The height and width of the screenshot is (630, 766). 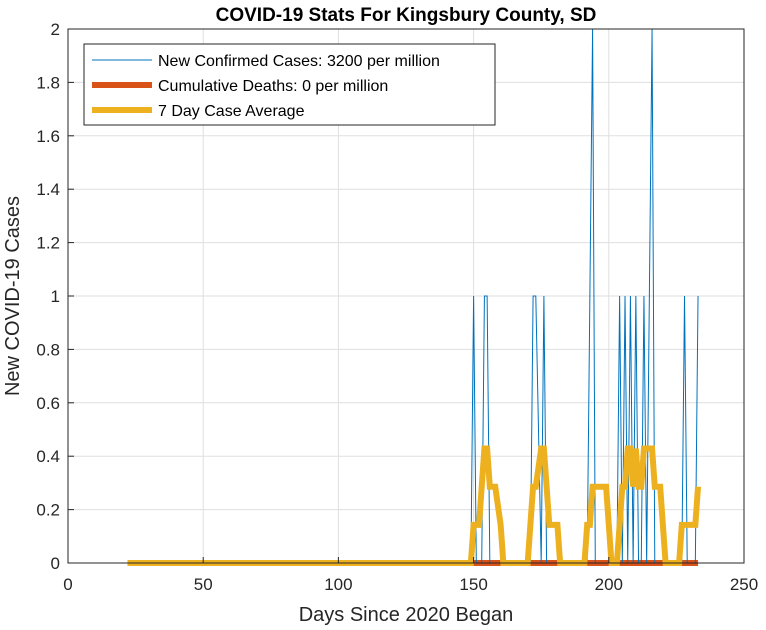 I want to click on x-tick-label: 200, so click(x=609, y=584).